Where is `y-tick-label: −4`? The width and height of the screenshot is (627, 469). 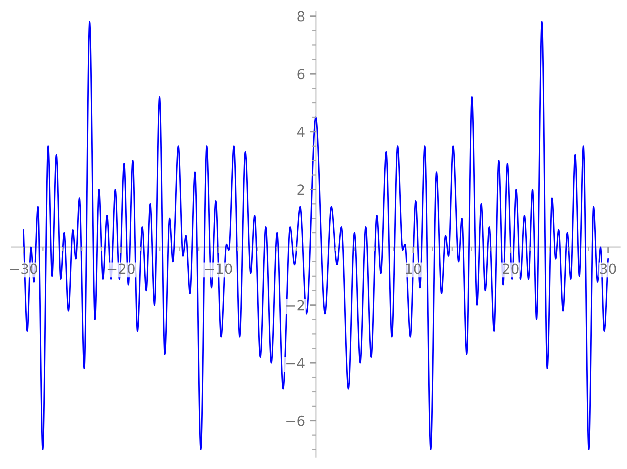
y-tick-label: −4 is located at coordinates (295, 363).